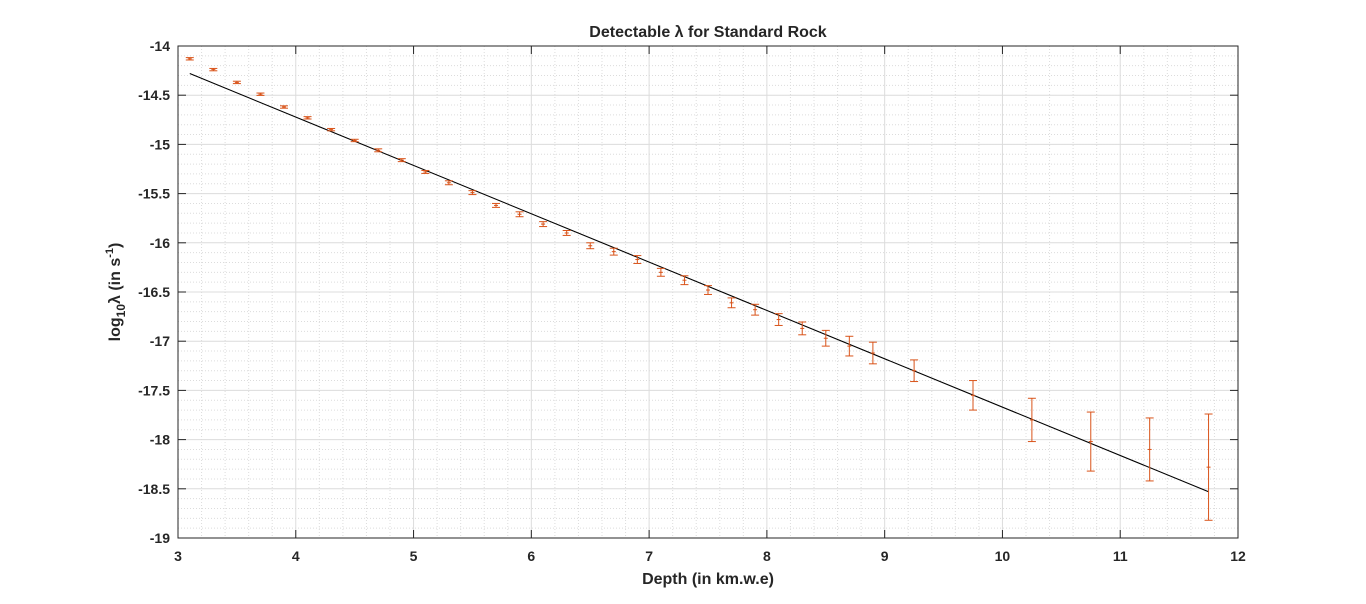  I want to click on x-tick-label: 3, so click(178, 556).